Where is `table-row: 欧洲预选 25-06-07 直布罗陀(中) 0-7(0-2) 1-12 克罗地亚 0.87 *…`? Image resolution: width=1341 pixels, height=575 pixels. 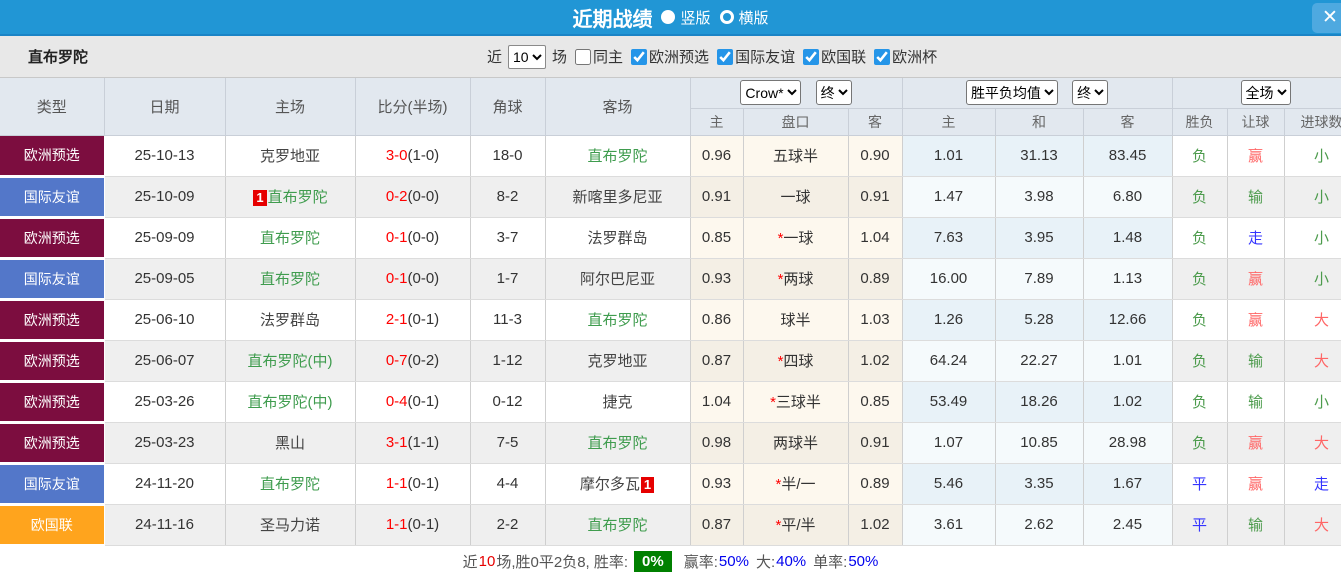 table-row: 欧洲预选 25-06-07 直布罗陀(中) 0-7(0-2) 1-12 克罗地亚 0.87 *… is located at coordinates (670, 361).